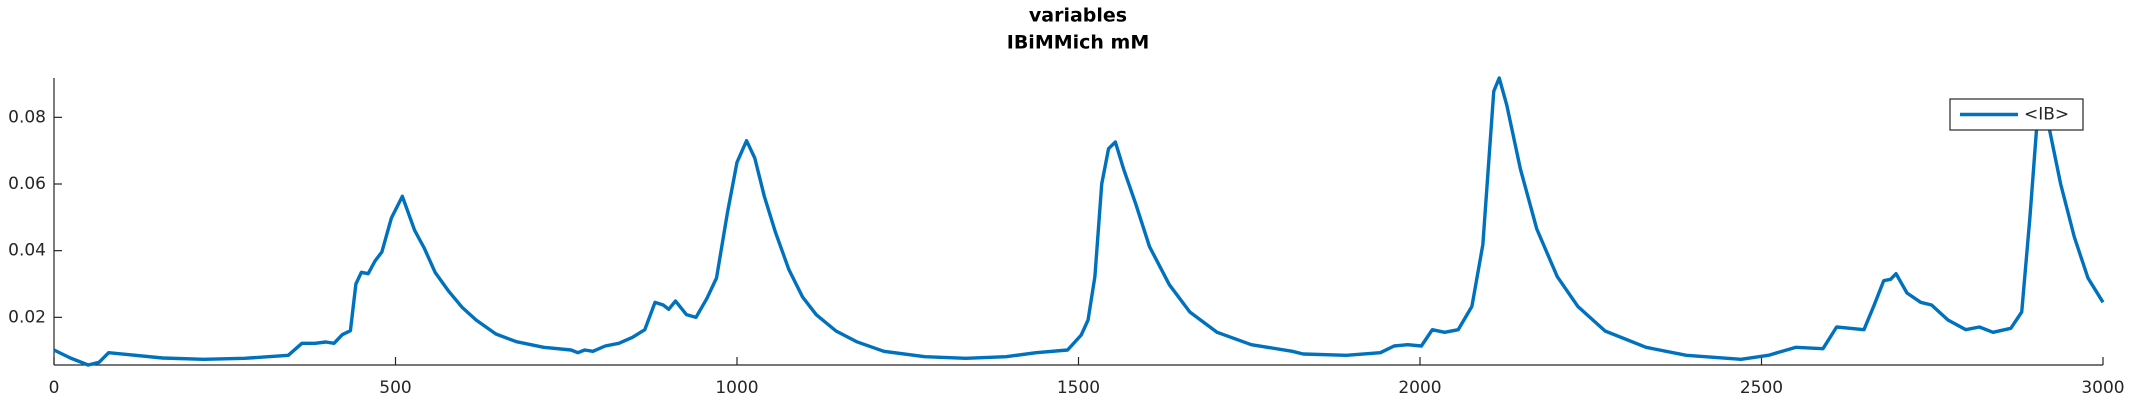 The height and width of the screenshot is (400, 2133). What do you see at coordinates (27, 117) in the screenshot?
I see `y-tick-label: 0.08` at bounding box center [27, 117].